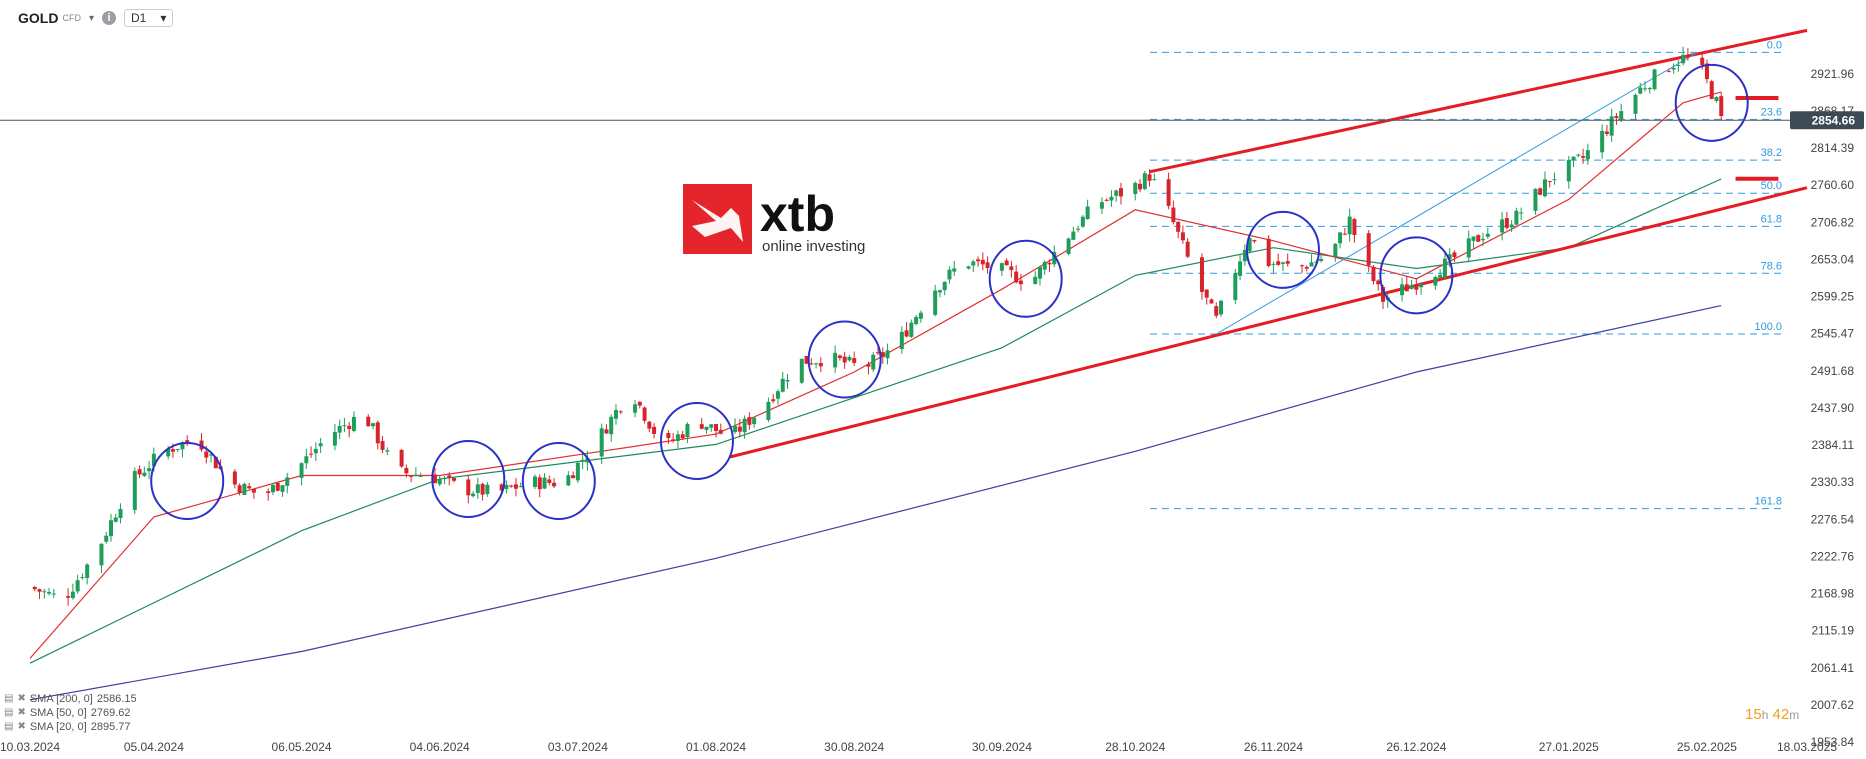 The width and height of the screenshot is (1866, 759). What do you see at coordinates (58, 727) in the screenshot?
I see `legend-label: SMA [20, 0]` at bounding box center [58, 727].